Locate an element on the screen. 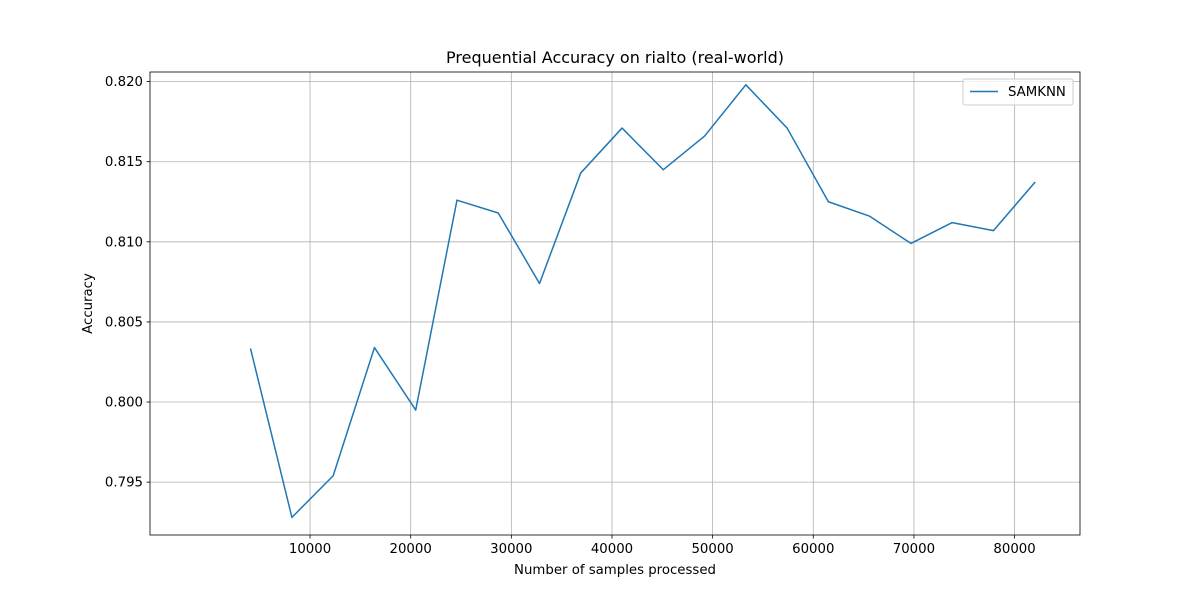 Image resolution: width=1200 pixels, height=600 pixels. x-tick-label: 10000 is located at coordinates (310, 549).